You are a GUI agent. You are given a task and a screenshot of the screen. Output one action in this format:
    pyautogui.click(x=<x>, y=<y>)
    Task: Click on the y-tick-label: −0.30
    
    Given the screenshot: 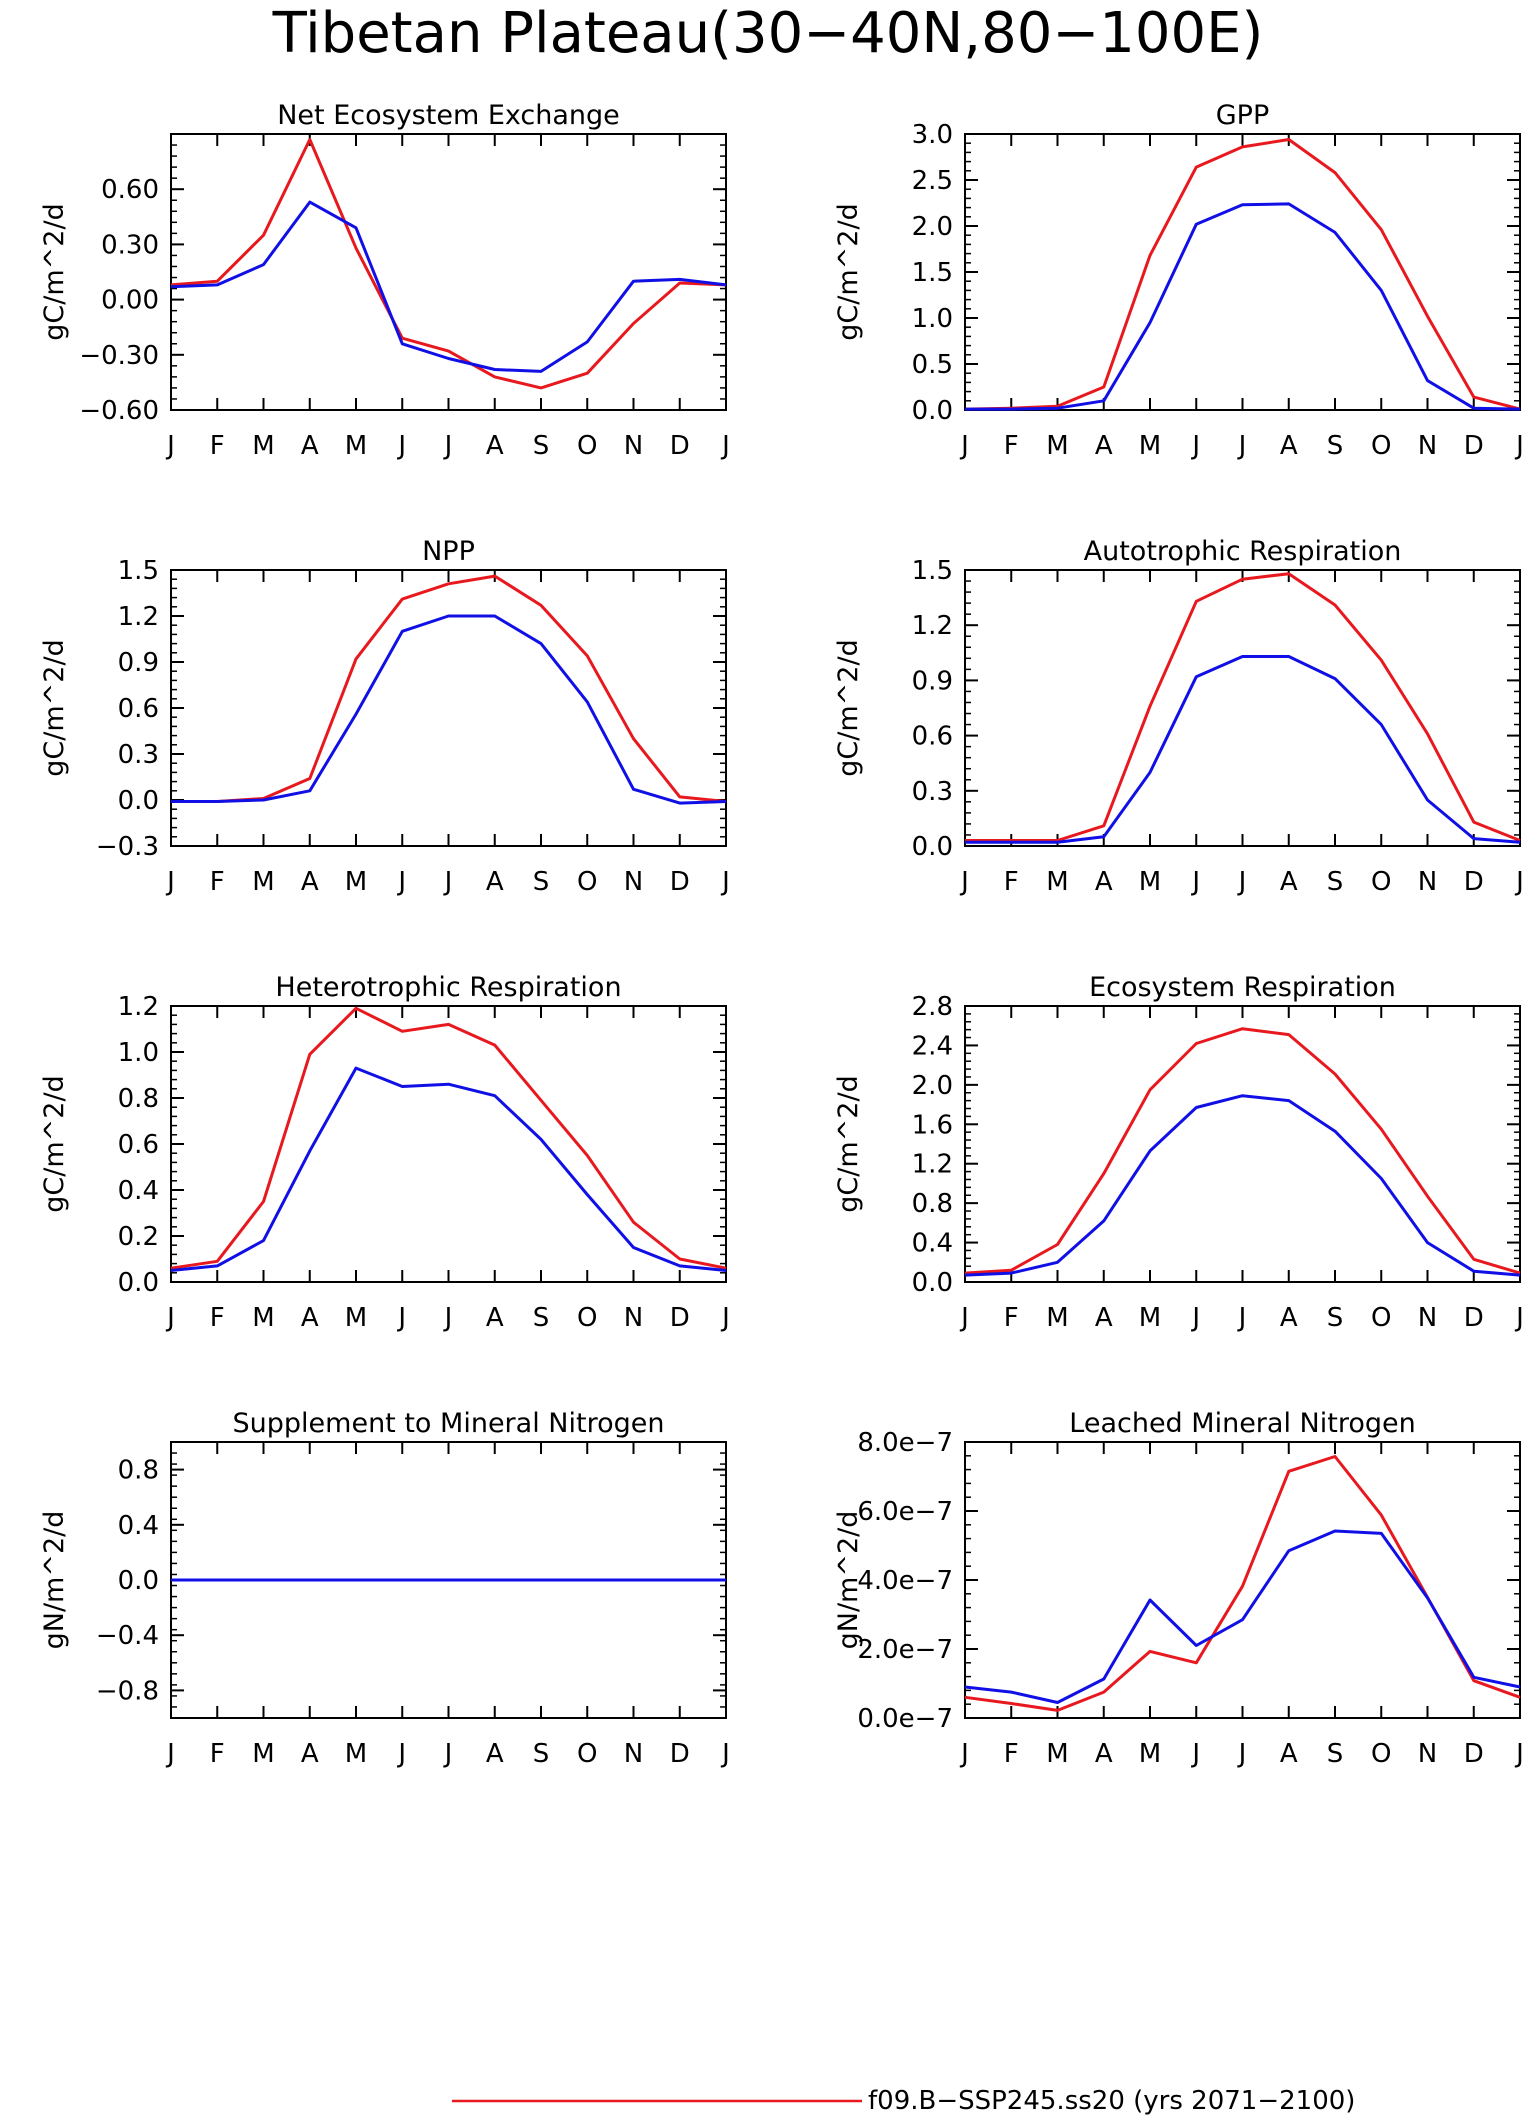 What is the action you would take?
    pyautogui.click(x=119, y=356)
    